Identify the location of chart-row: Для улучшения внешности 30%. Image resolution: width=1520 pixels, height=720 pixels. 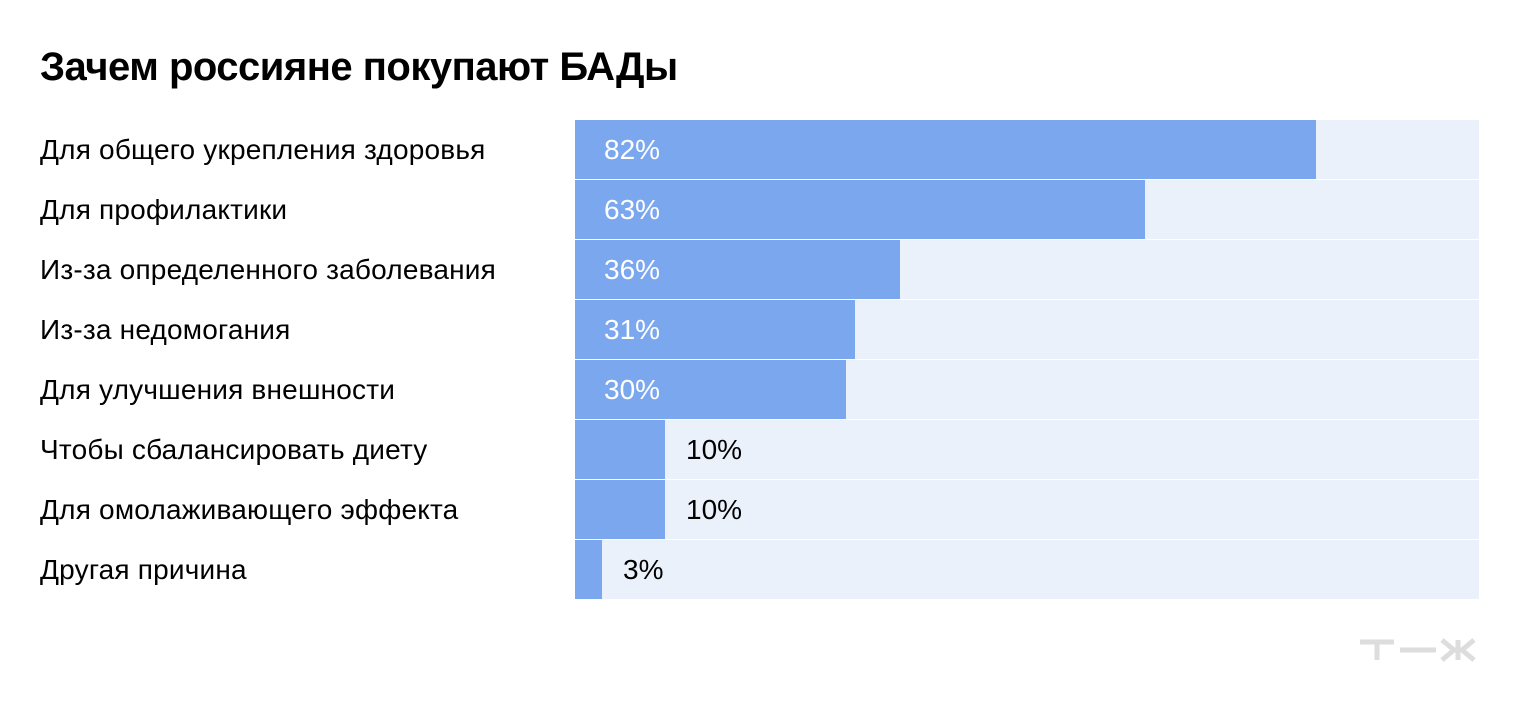
(760, 390).